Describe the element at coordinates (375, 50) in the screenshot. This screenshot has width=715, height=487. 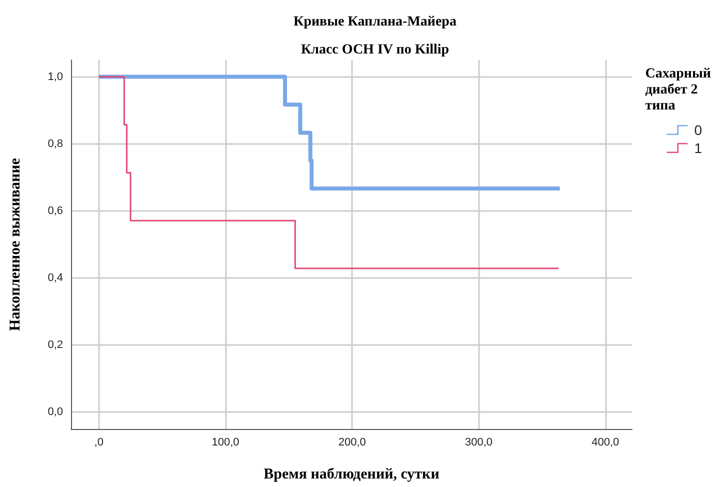
I see `chart-subtitle: Класс ОСН IV по Killip` at that location.